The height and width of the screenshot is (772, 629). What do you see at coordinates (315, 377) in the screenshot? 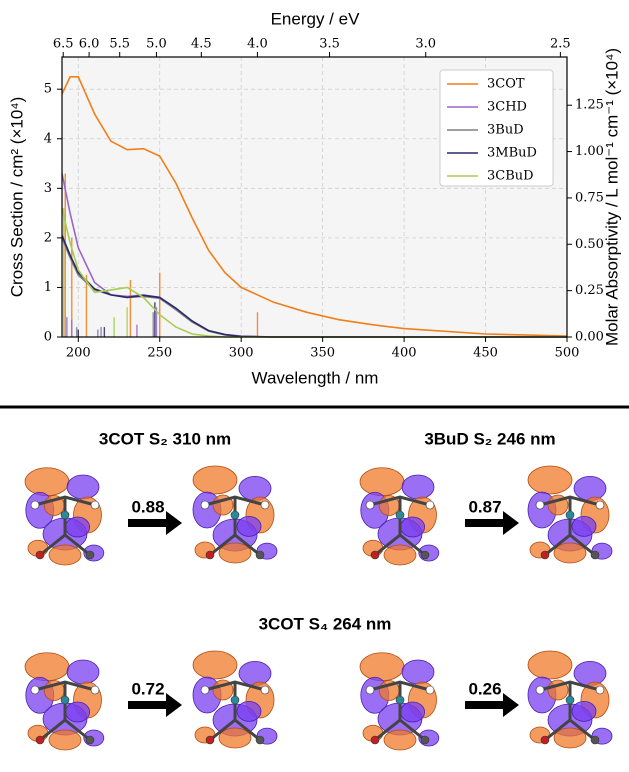
I see `x-axis-title: Wavelength / nm` at bounding box center [315, 377].